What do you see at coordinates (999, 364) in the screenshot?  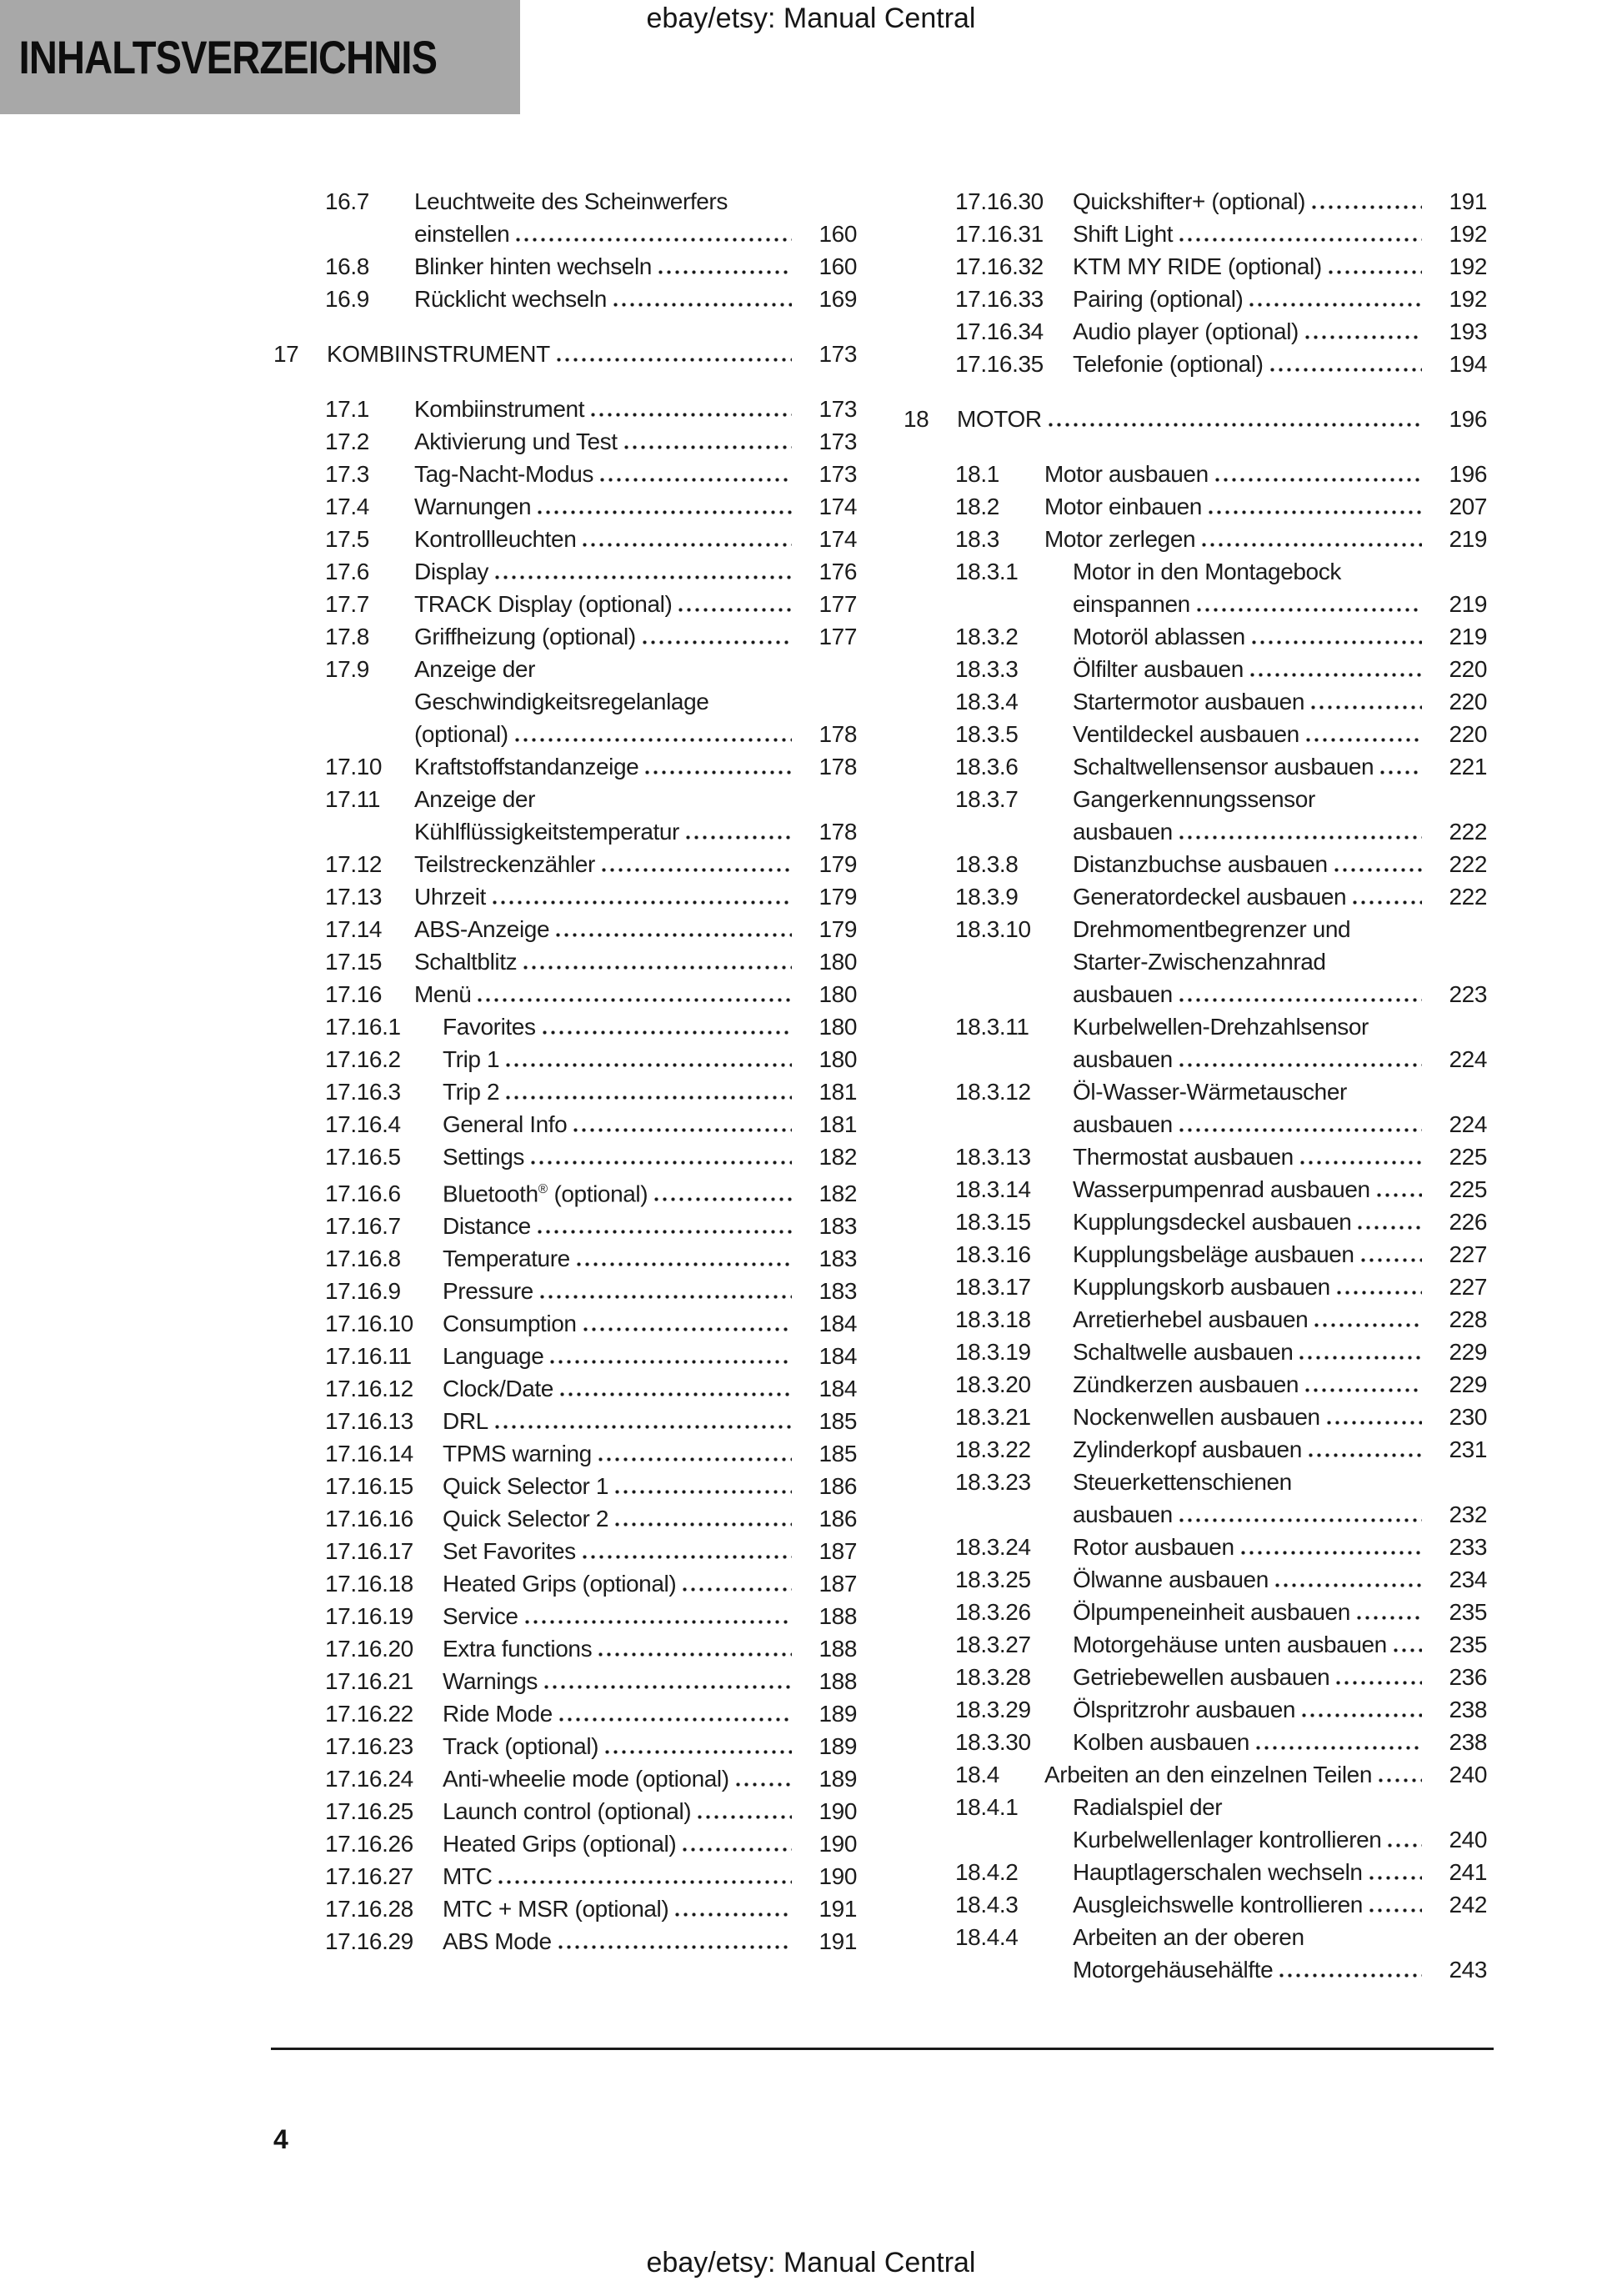 I see `entry-number: 17.16.35` at bounding box center [999, 364].